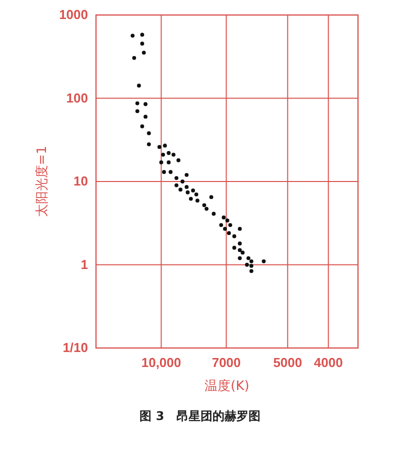  What do you see at coordinates (75, 348) in the screenshot?
I see `y-tick-label: 1/10` at bounding box center [75, 348].